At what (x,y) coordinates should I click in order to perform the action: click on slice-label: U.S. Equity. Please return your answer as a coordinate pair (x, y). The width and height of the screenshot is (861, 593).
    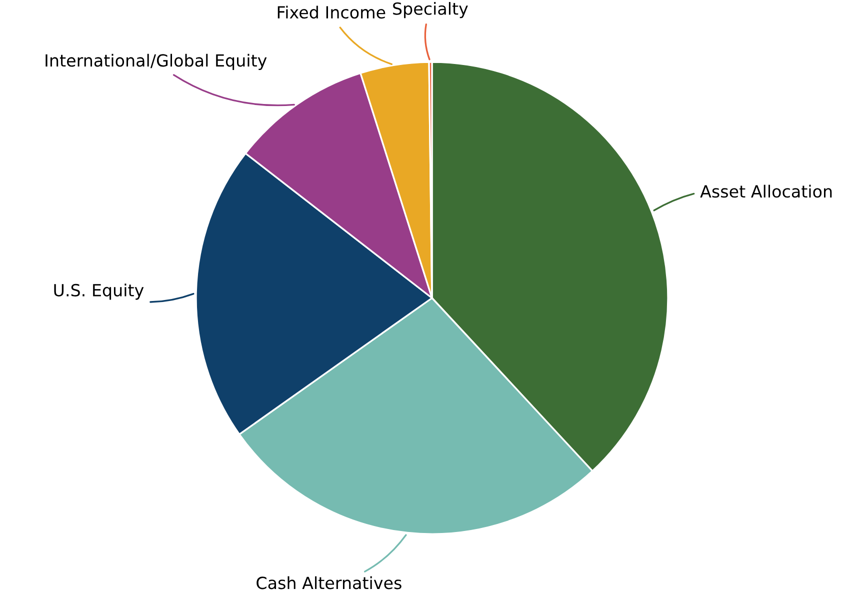
    Looking at the image, I should click on (99, 292).